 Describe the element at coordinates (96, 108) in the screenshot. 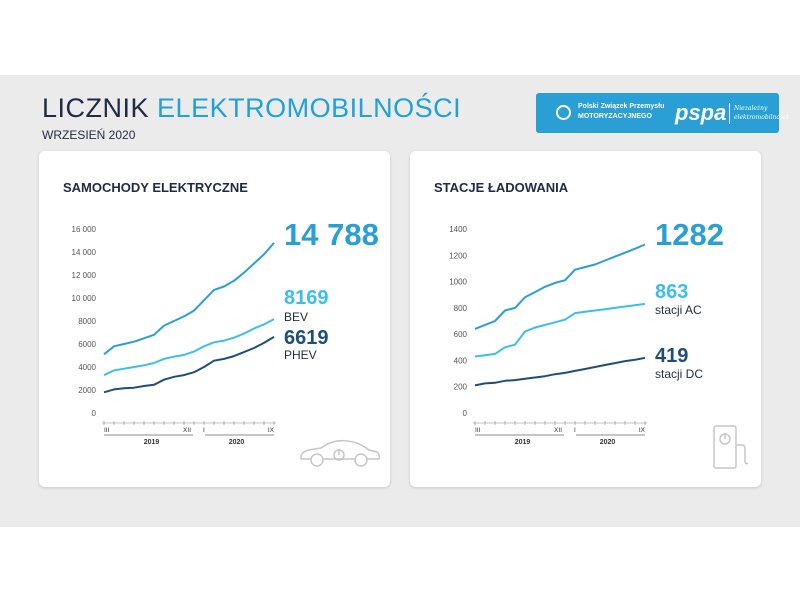

I see `title-part-licznik: LICZNIK` at that location.